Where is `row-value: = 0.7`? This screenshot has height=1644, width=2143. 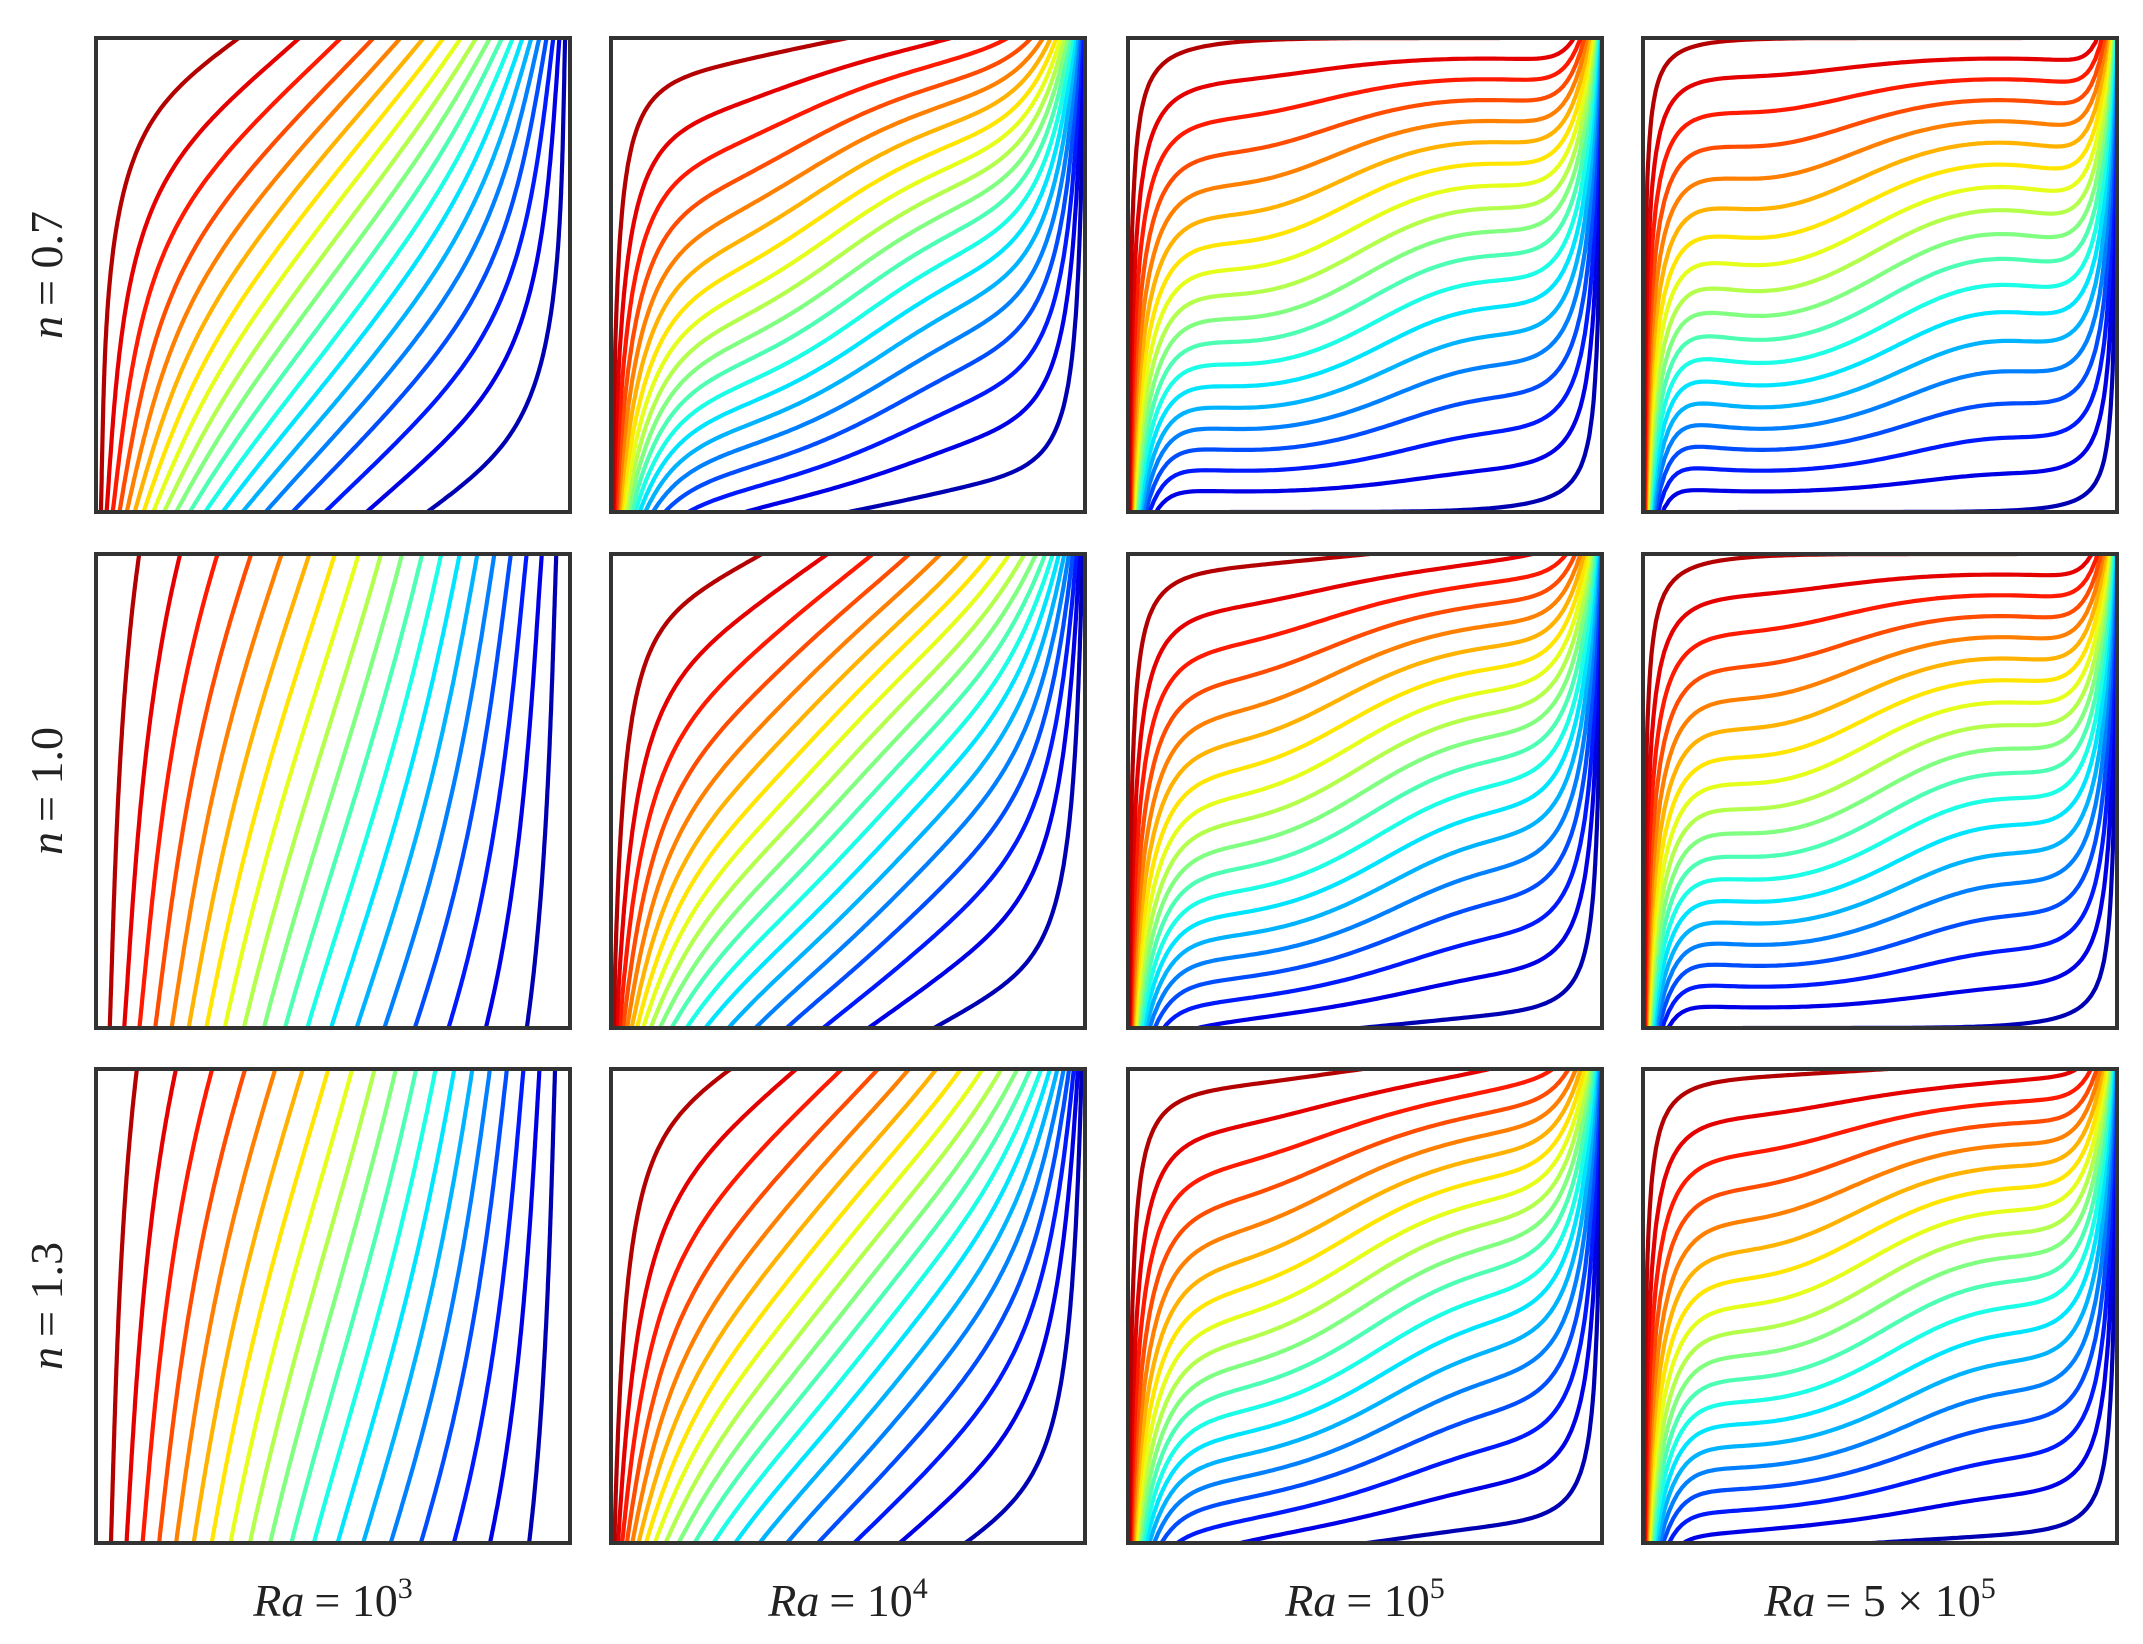
row-value: = 0.7 is located at coordinates (46, 258).